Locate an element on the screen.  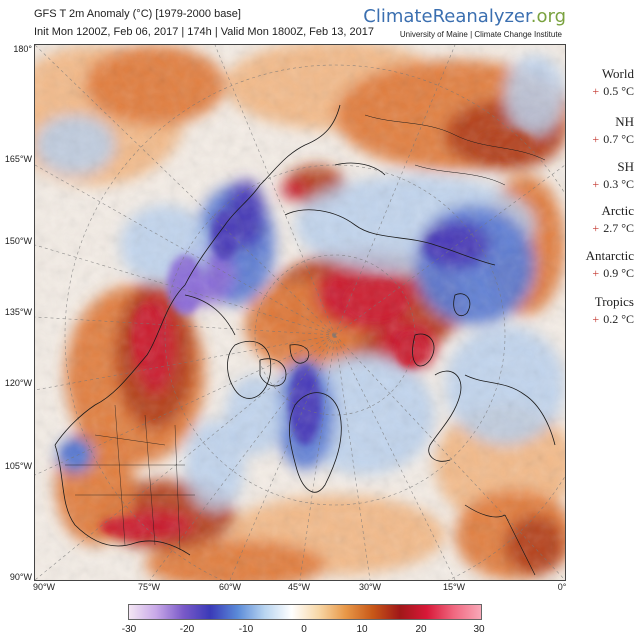
stat-nh-value: +0.7 °C is located at coordinates (613, 139).